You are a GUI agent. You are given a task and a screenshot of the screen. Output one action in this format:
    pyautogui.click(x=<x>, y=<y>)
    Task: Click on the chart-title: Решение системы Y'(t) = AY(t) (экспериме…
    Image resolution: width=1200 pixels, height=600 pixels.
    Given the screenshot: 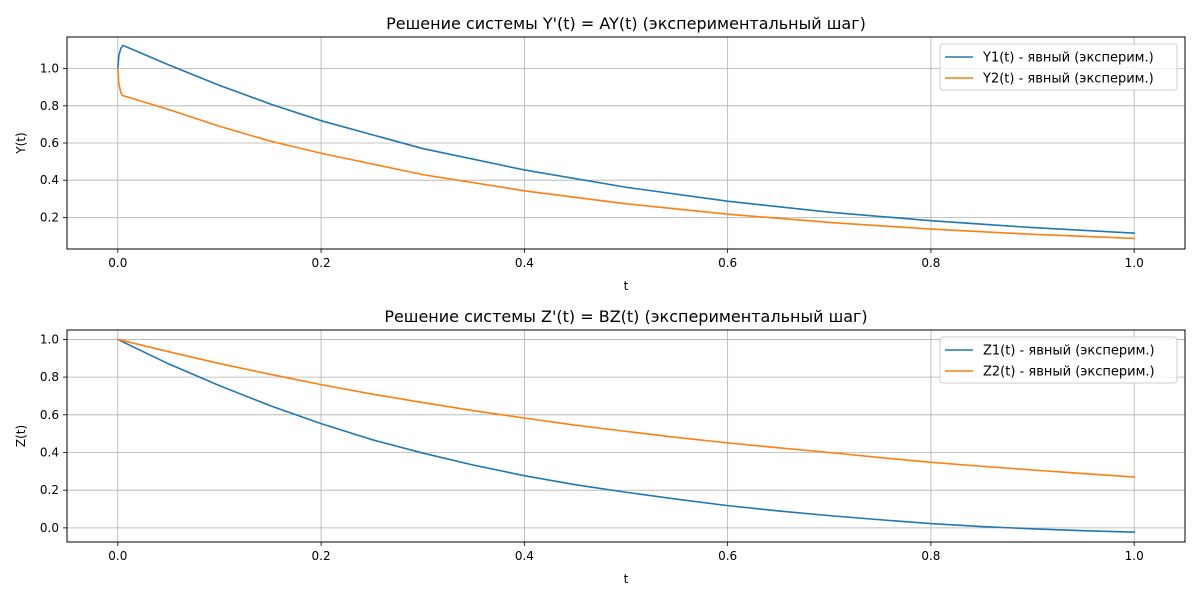 What is the action you would take?
    pyautogui.click(x=626, y=23)
    